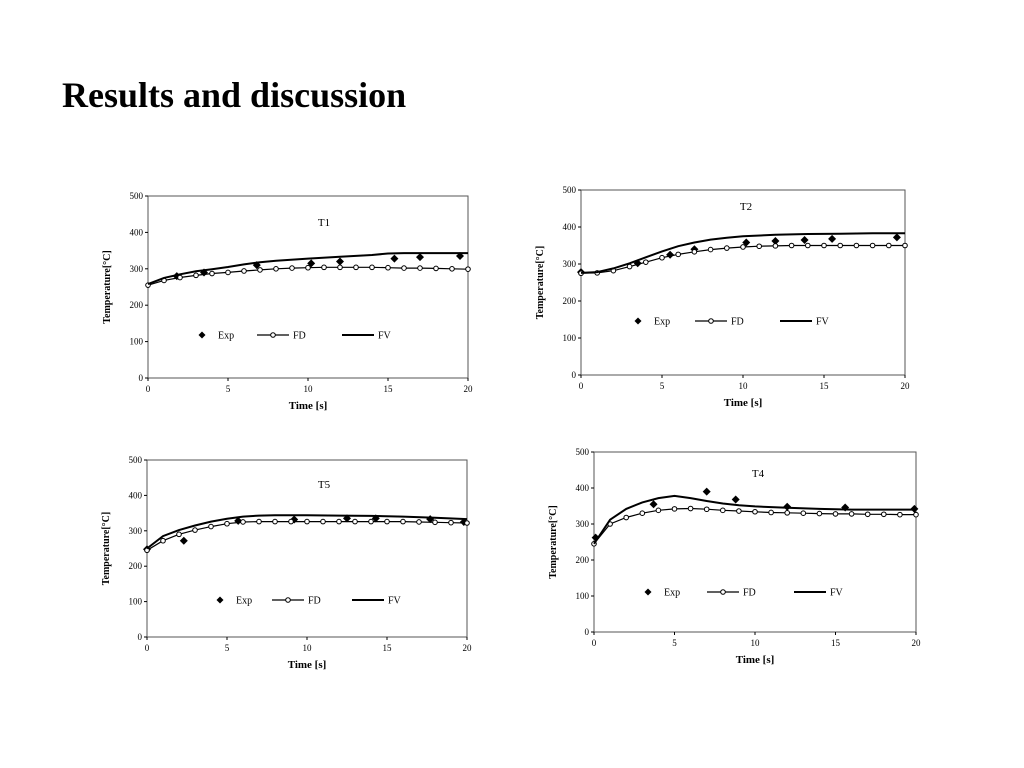 This screenshot has height=768, width=1024. I want to click on y-tick-label: 400, so click(570, 227).